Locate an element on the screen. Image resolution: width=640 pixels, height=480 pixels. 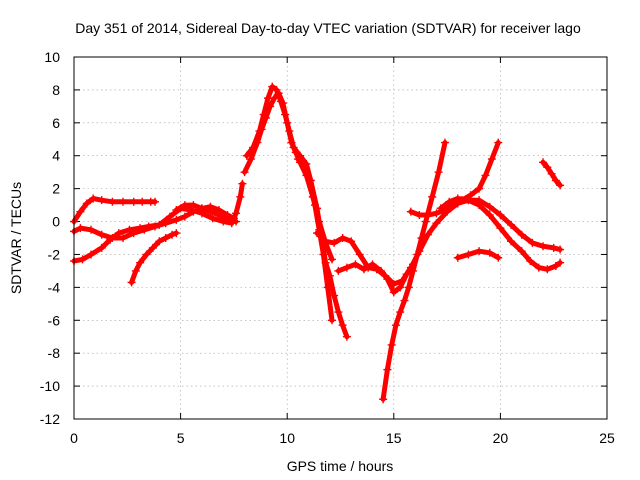
x-tick-label: 20 is located at coordinates (501, 438).